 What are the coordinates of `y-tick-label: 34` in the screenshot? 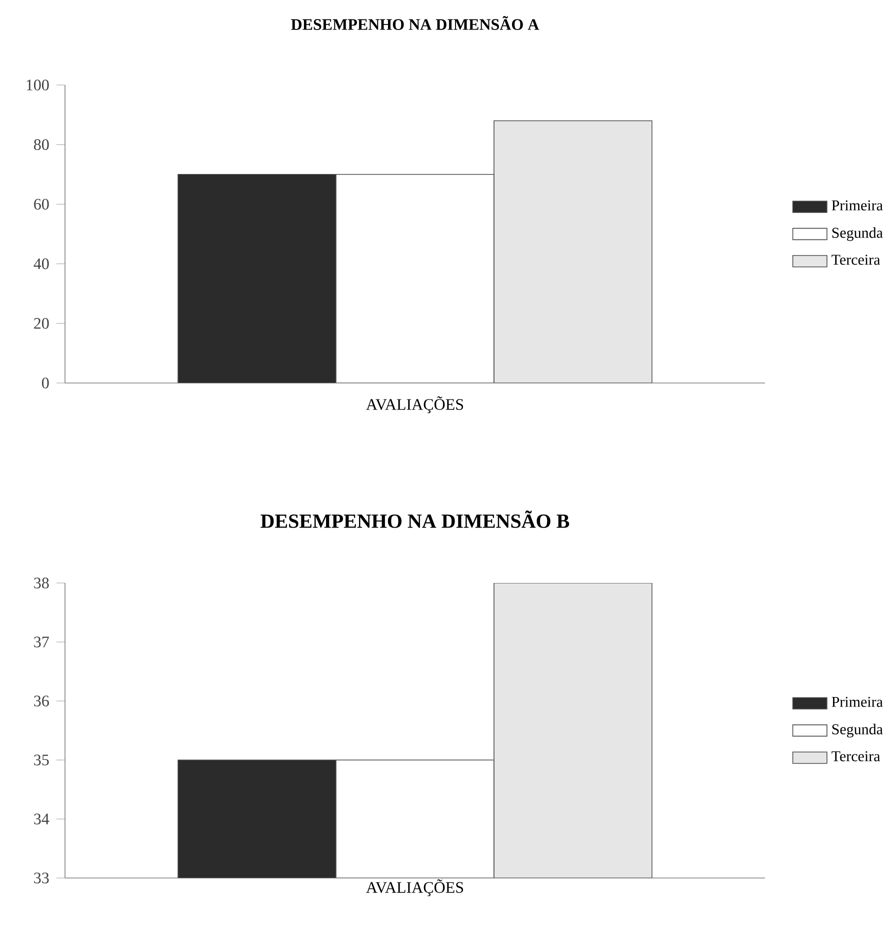 It's located at (42, 819).